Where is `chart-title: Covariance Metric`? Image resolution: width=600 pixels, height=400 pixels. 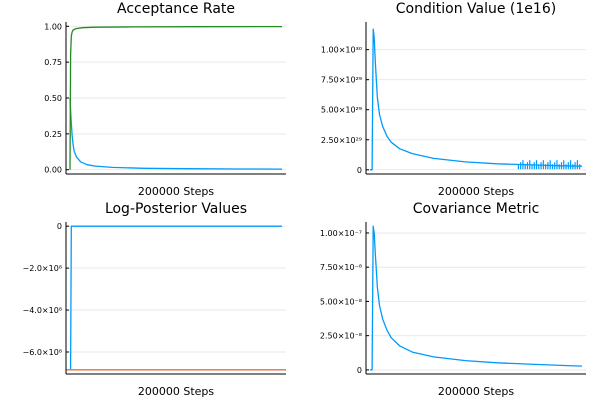
chart-title: Covariance Metric is located at coordinates (476, 209).